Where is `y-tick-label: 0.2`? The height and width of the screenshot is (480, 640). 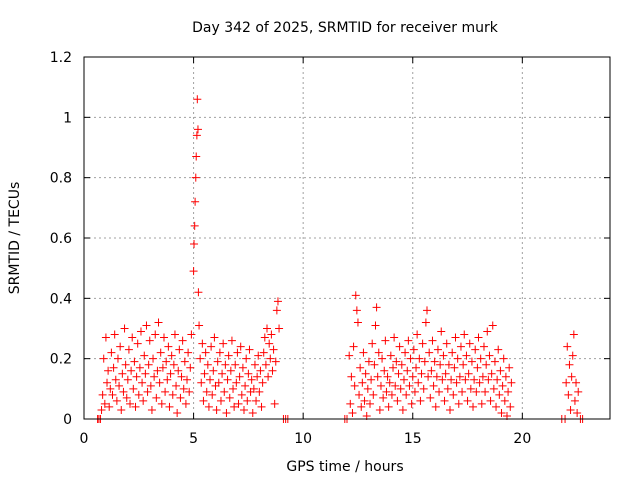 y-tick-label: 0.2 is located at coordinates (61, 360).